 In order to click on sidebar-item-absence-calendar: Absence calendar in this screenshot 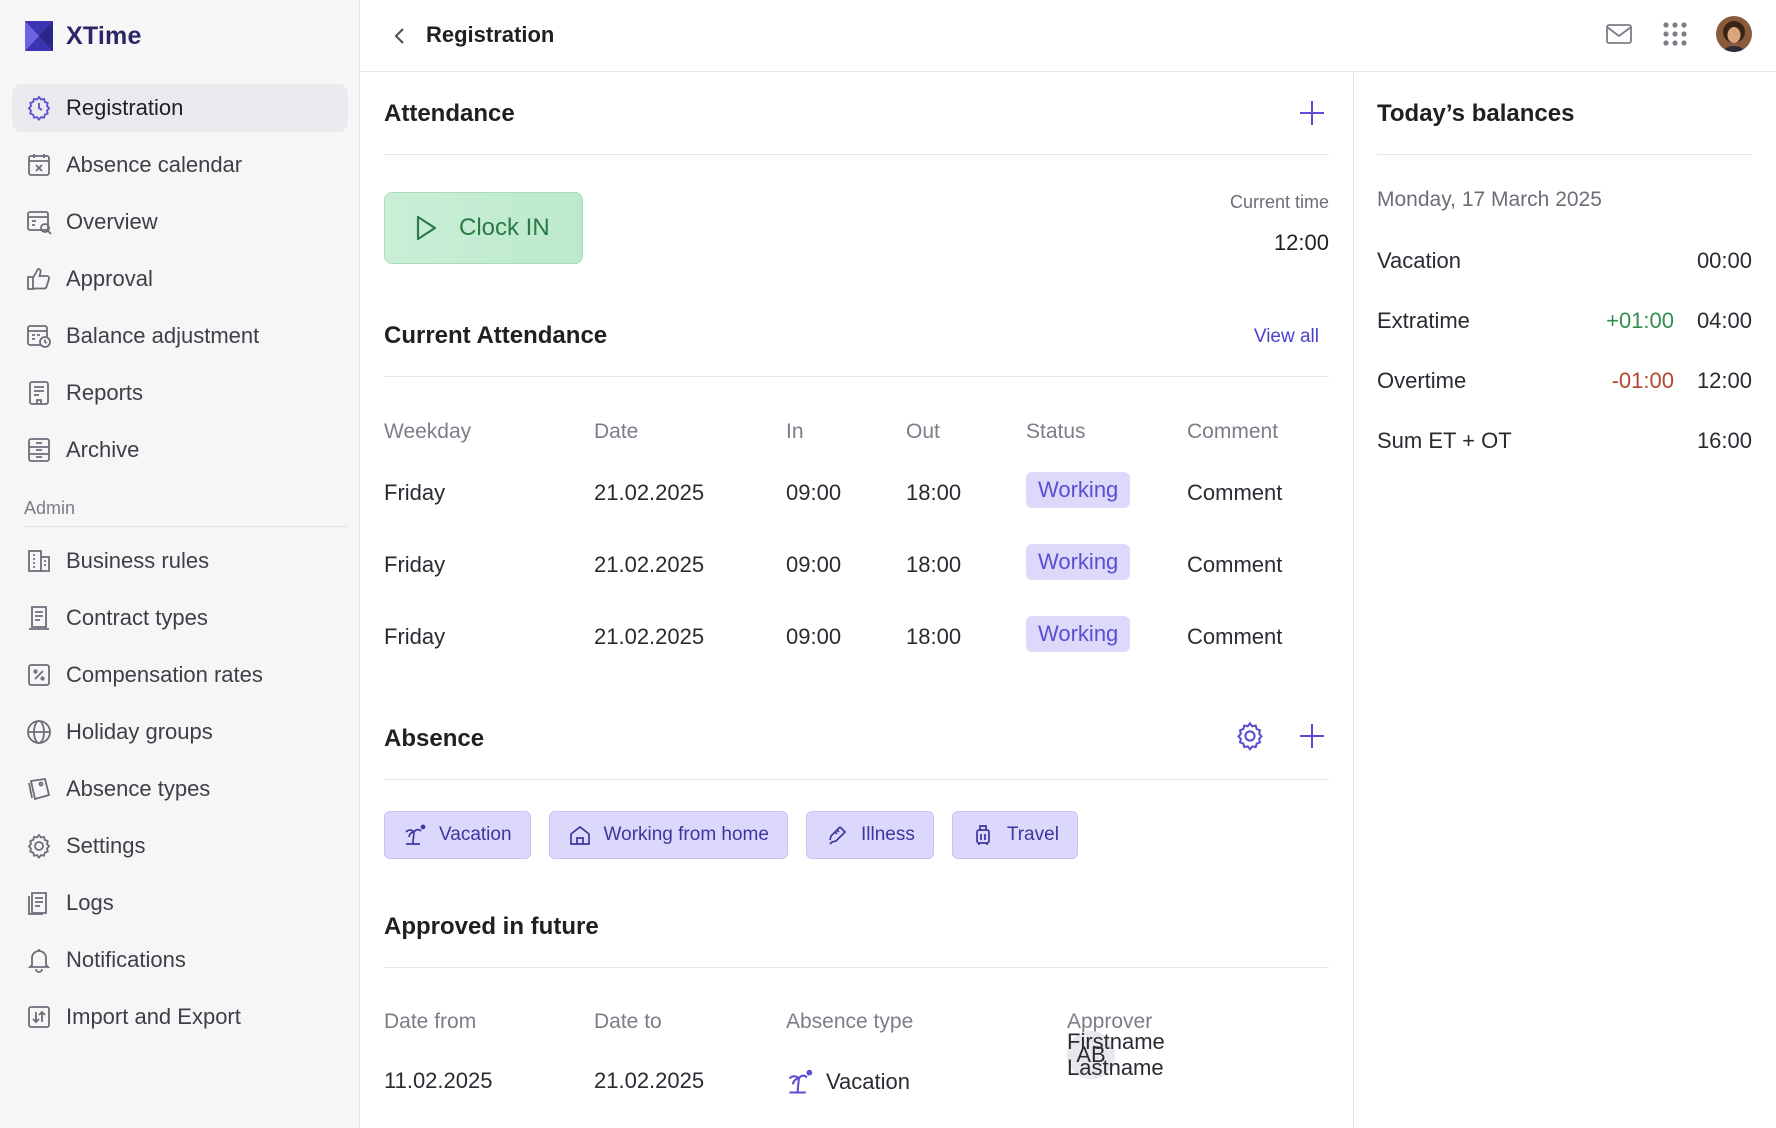, I will do `click(180, 165)`.